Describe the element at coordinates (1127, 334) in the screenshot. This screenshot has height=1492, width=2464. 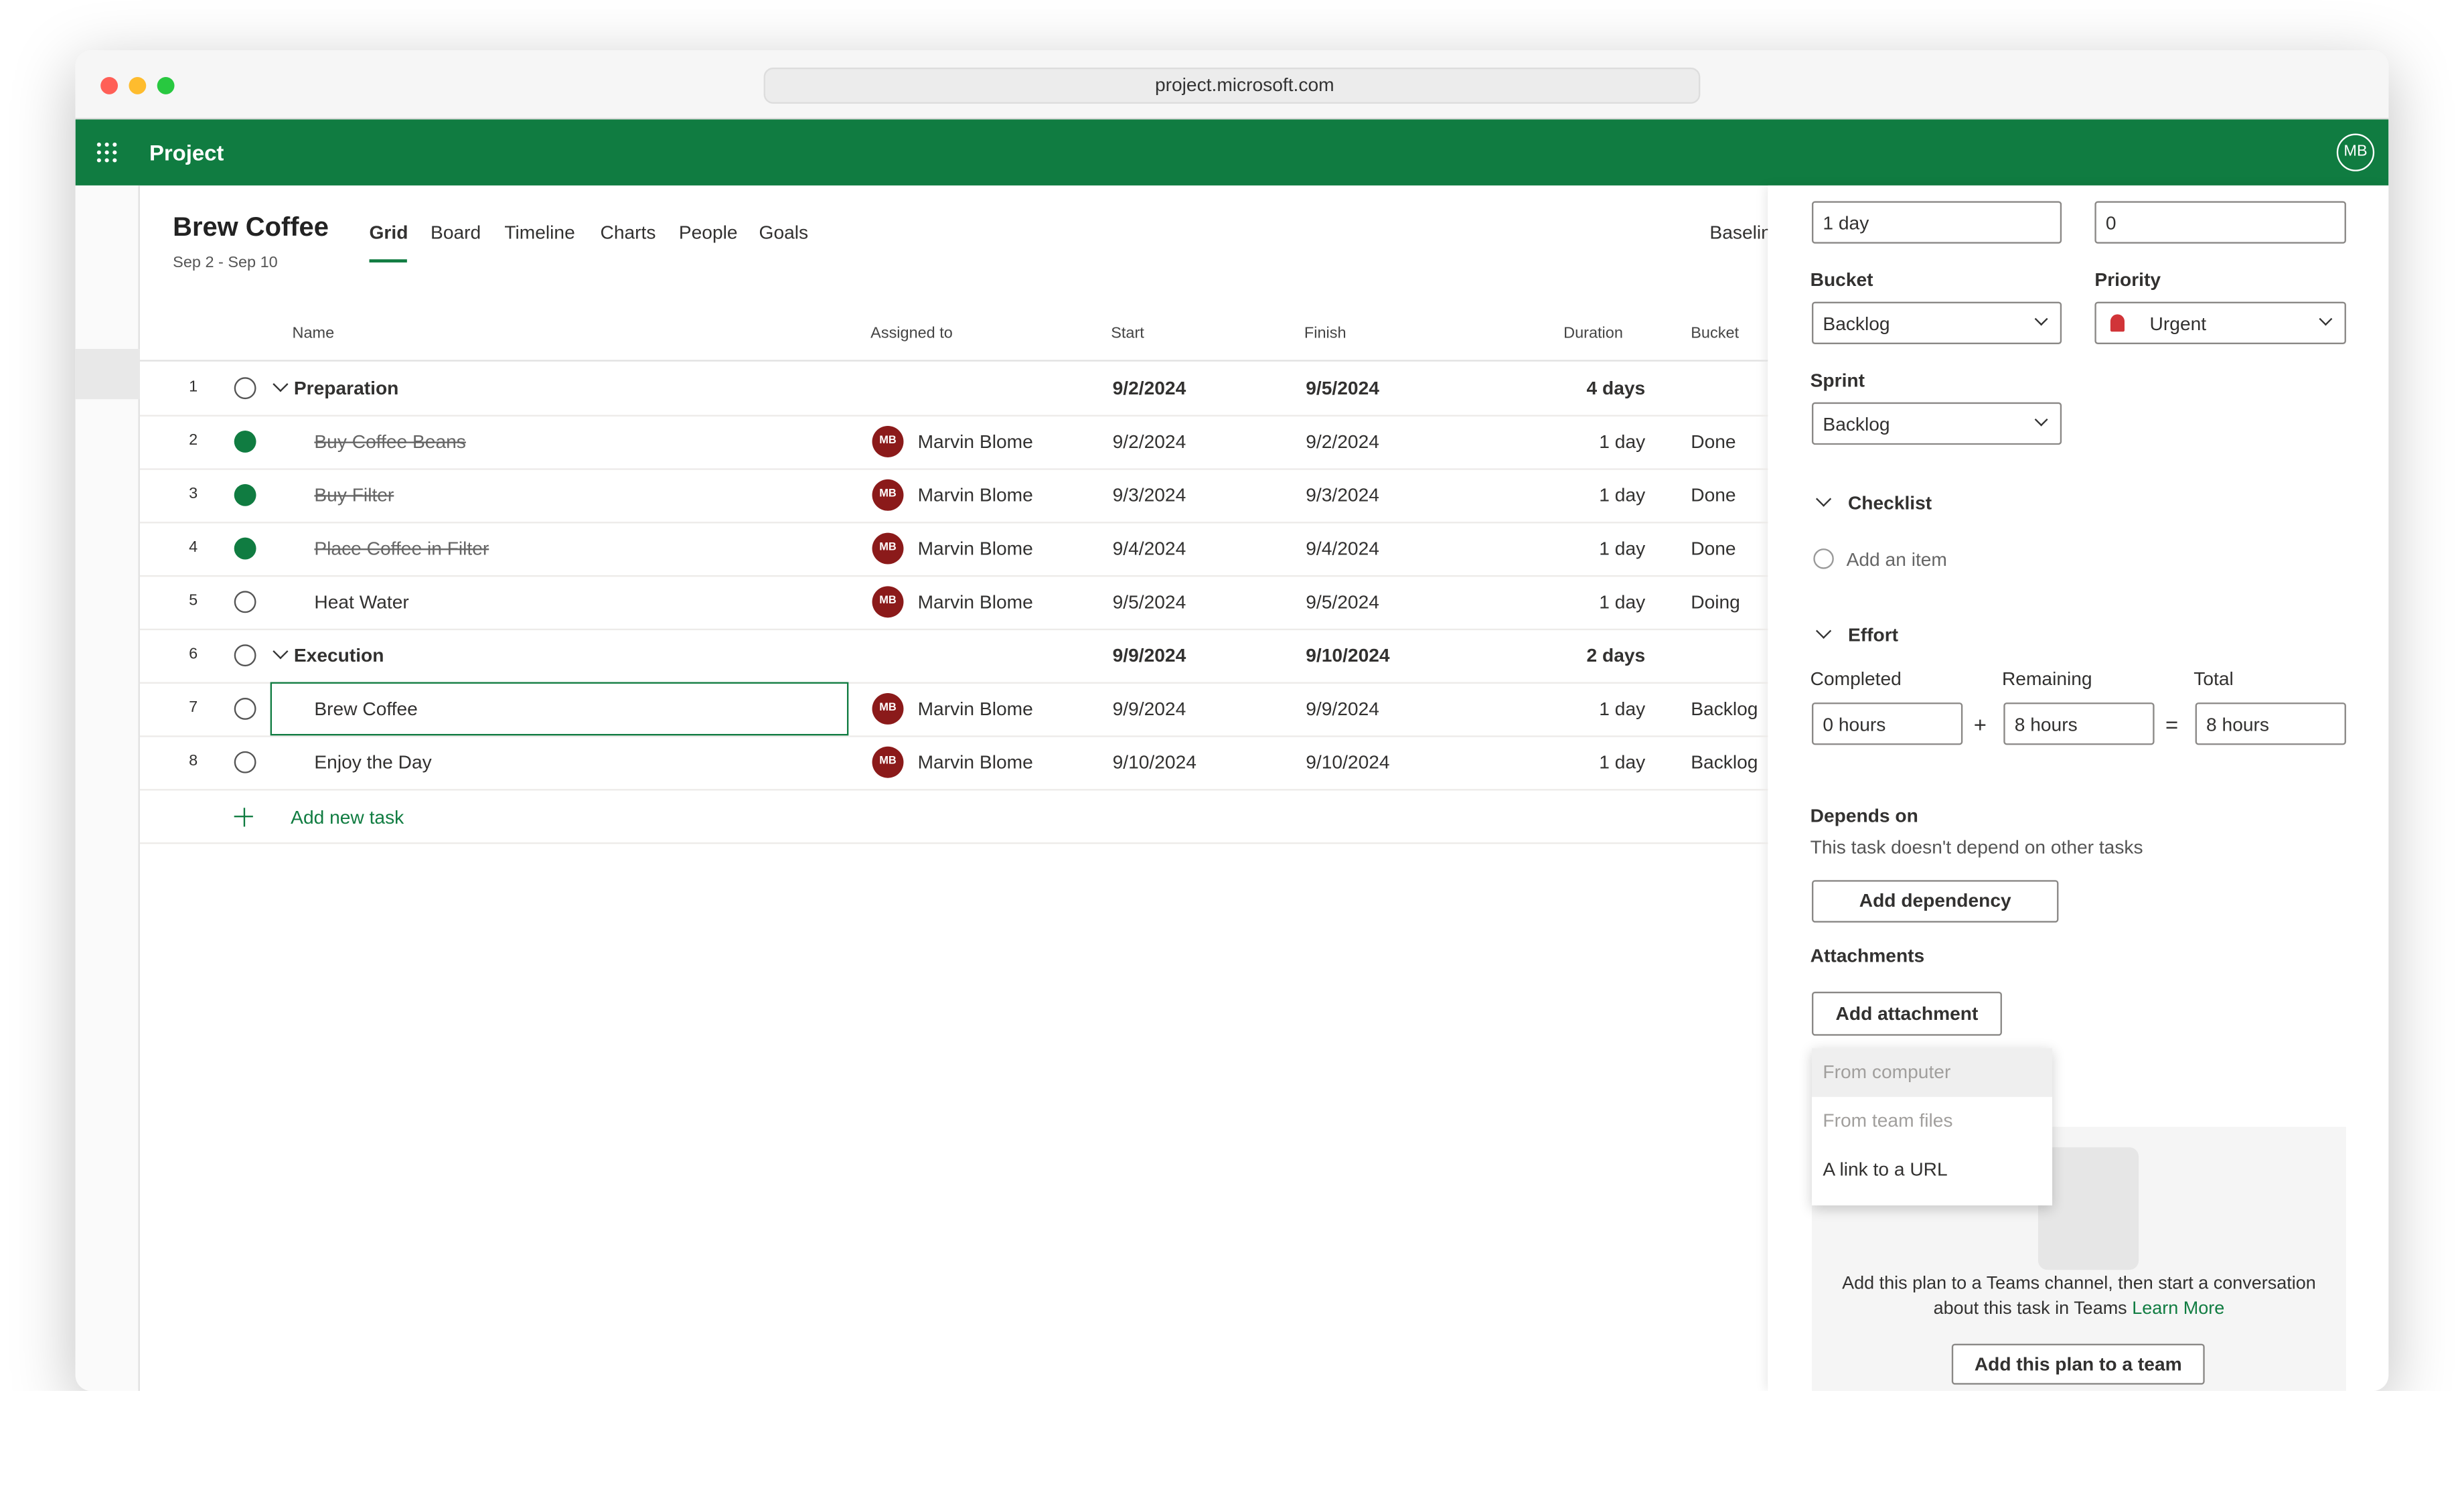
I see `column-header: Start` at that location.